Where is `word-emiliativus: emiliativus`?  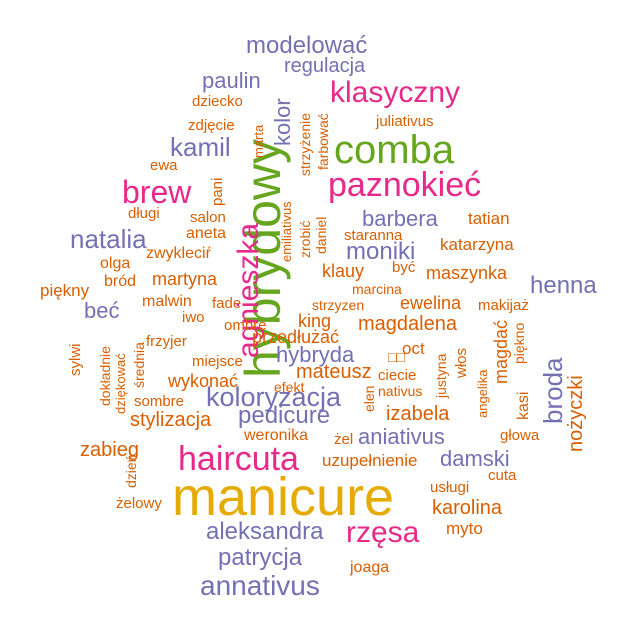 word-emiliativus: emiliativus is located at coordinates (286, 231).